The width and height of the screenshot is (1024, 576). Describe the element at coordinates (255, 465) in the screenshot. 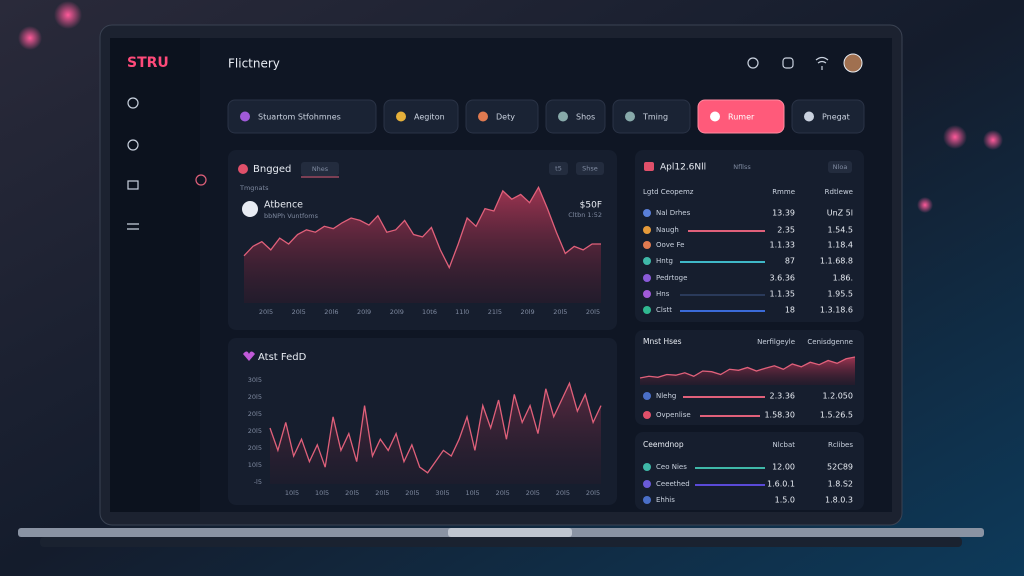

I see `y-tick-label: 10l5` at that location.